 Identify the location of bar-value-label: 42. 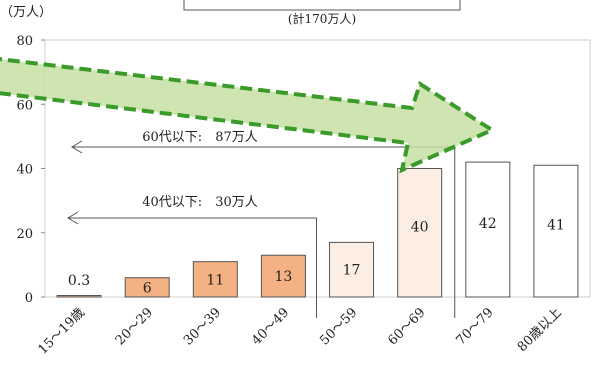
(488, 224).